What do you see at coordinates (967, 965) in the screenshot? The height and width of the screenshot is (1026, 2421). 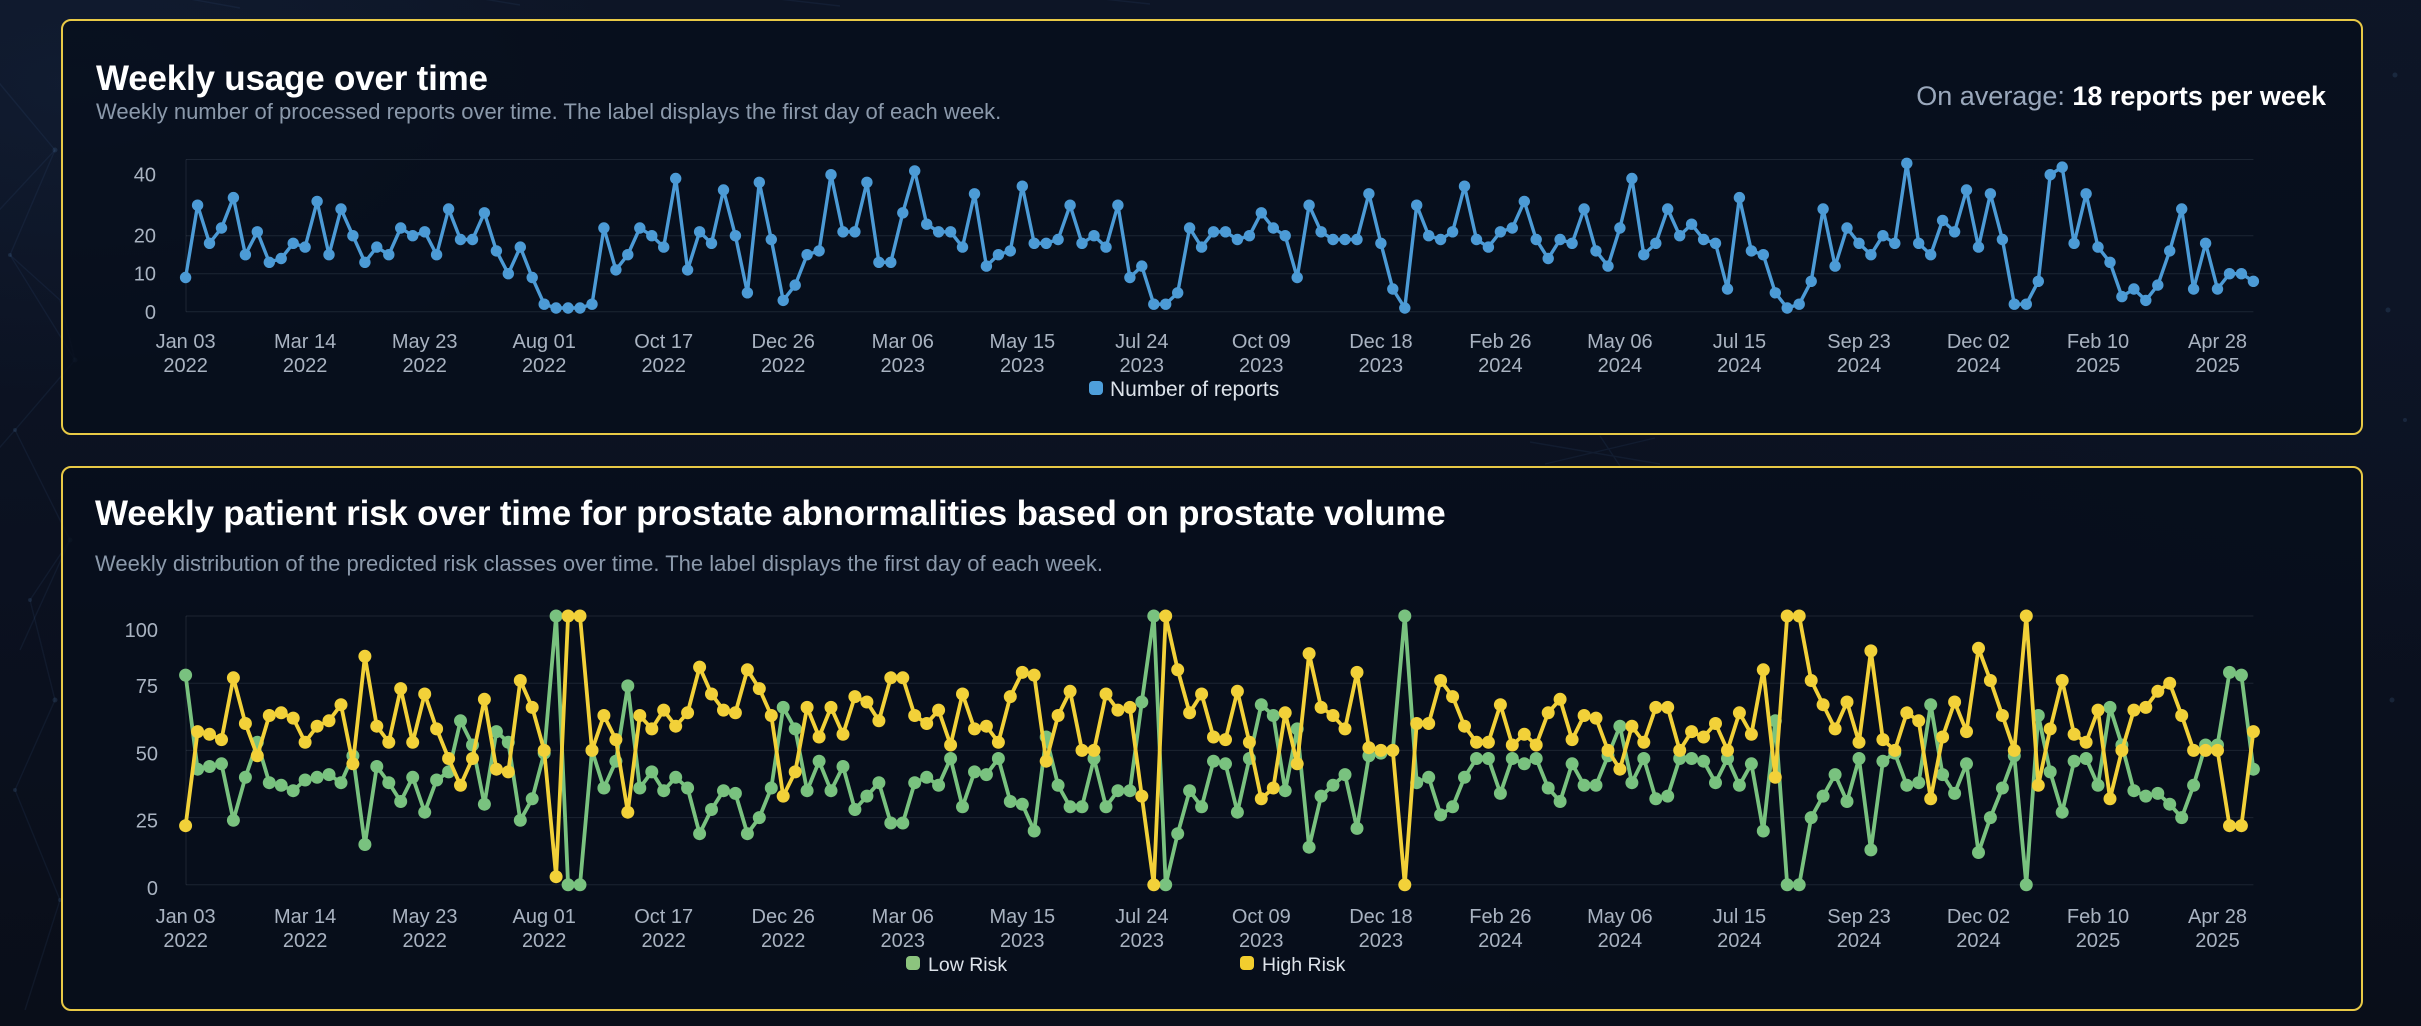 I see `svg-text: Low Risk` at bounding box center [967, 965].